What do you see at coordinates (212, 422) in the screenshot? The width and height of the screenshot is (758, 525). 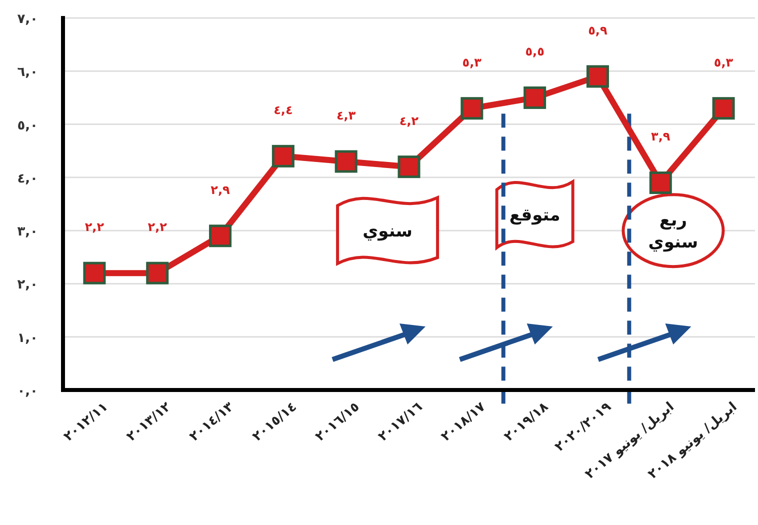 I see `x-tick-label: ٢٠١٤/١٣` at bounding box center [212, 422].